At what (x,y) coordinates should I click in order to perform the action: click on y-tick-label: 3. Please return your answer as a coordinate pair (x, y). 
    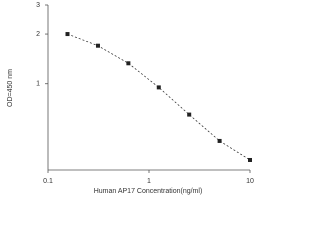
    Looking at the image, I should click on (38, 5).